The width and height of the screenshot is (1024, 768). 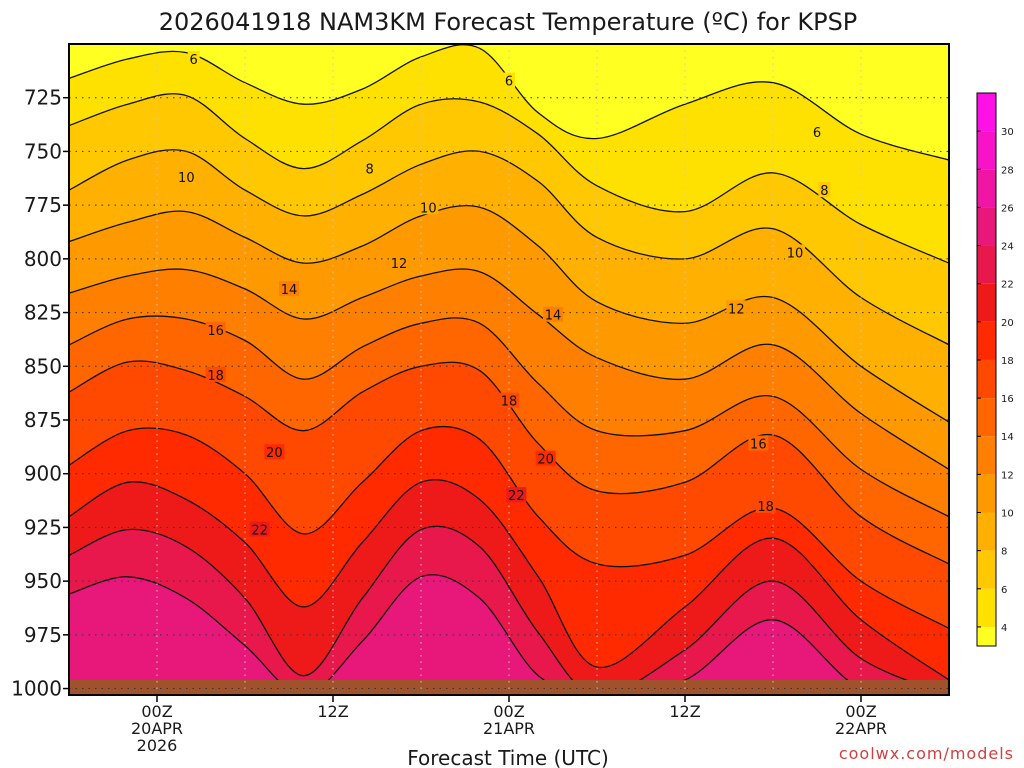 What do you see at coordinates (43, 205) in the screenshot?
I see `y-tick-label-775: 775` at bounding box center [43, 205].